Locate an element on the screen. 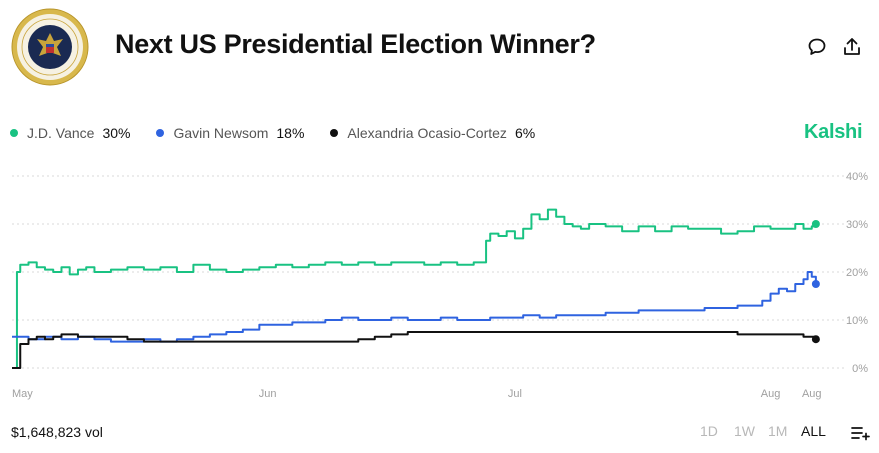 The height and width of the screenshot is (453, 879). legend-item-newsom: Gavin Newsom 18% is located at coordinates (230, 133).